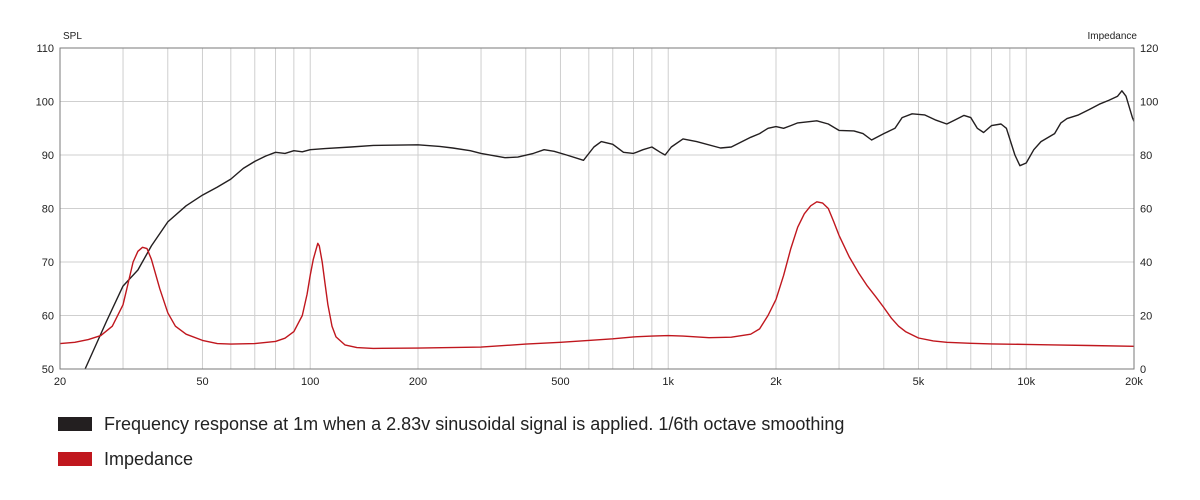 The width and height of the screenshot is (1200, 500). Describe the element at coordinates (48, 370) in the screenshot. I see `left-y-tick-label: 50` at that location.